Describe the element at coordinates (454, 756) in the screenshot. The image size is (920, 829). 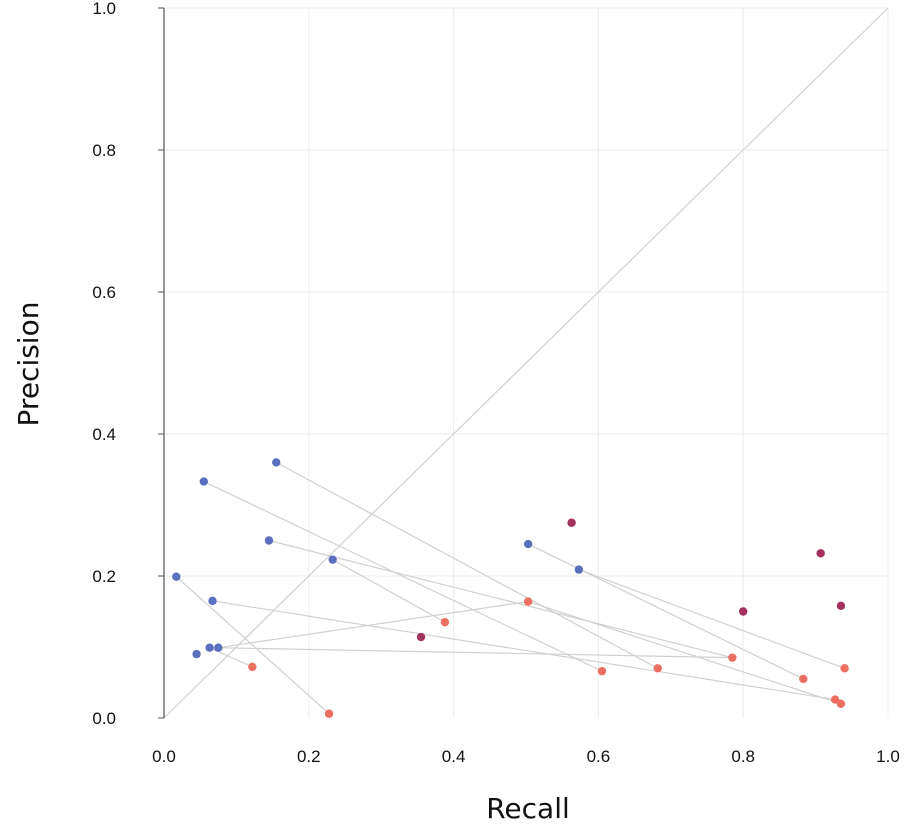
I see `x-tick-label: 0.4` at that location.